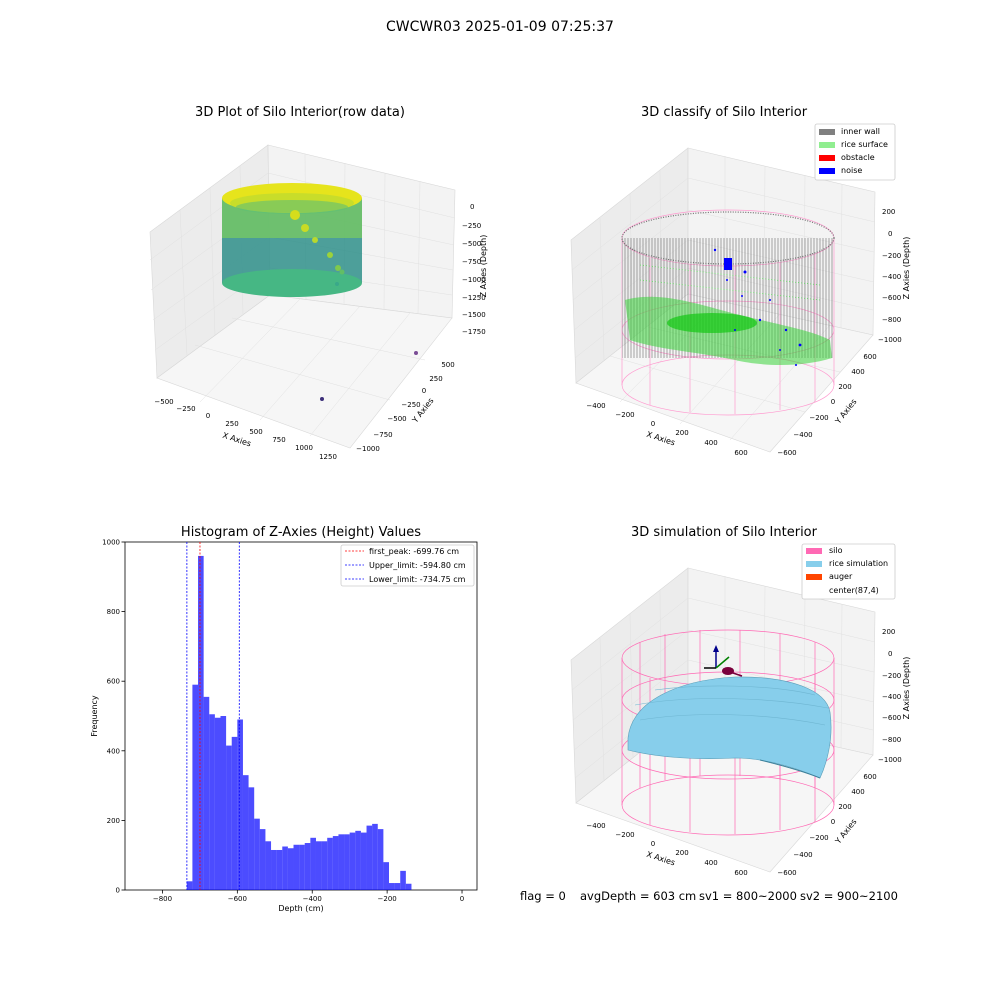 This screenshot has width=1000, height=1000. What do you see at coordinates (891, 320) in the screenshot?
I see `svg-text: −800` at bounding box center [891, 320].